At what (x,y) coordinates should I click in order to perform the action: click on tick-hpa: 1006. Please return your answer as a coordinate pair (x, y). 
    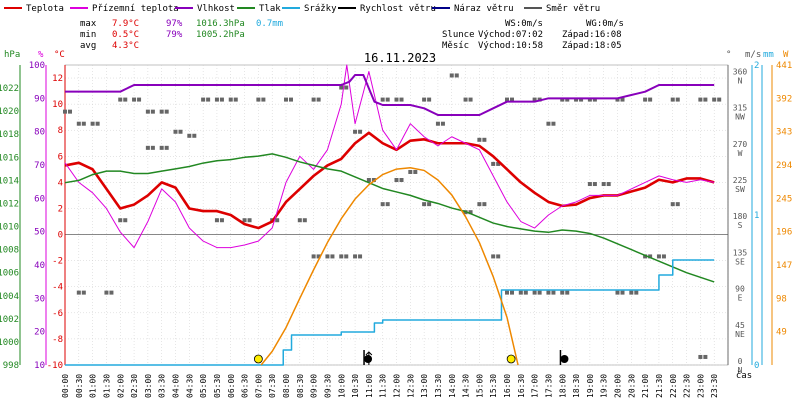
    Looking at the image, I should click on (9, 274).